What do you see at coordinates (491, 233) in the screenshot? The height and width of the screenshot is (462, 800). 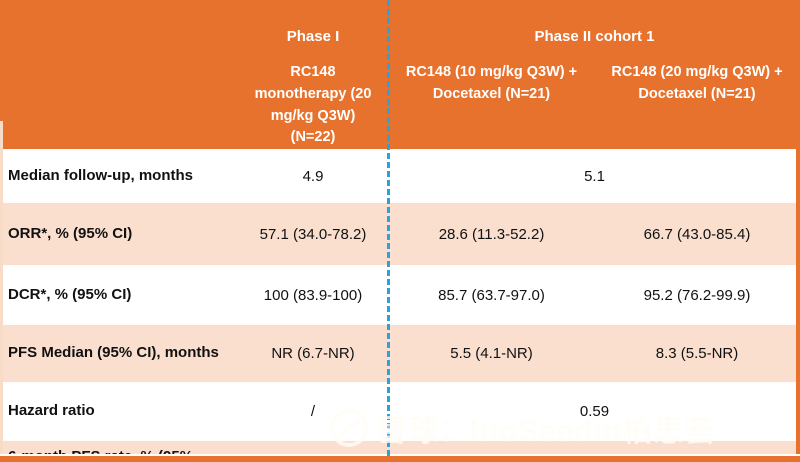 I see `cell-arm2: 28.6 (11.3-52.2)` at bounding box center [491, 233].